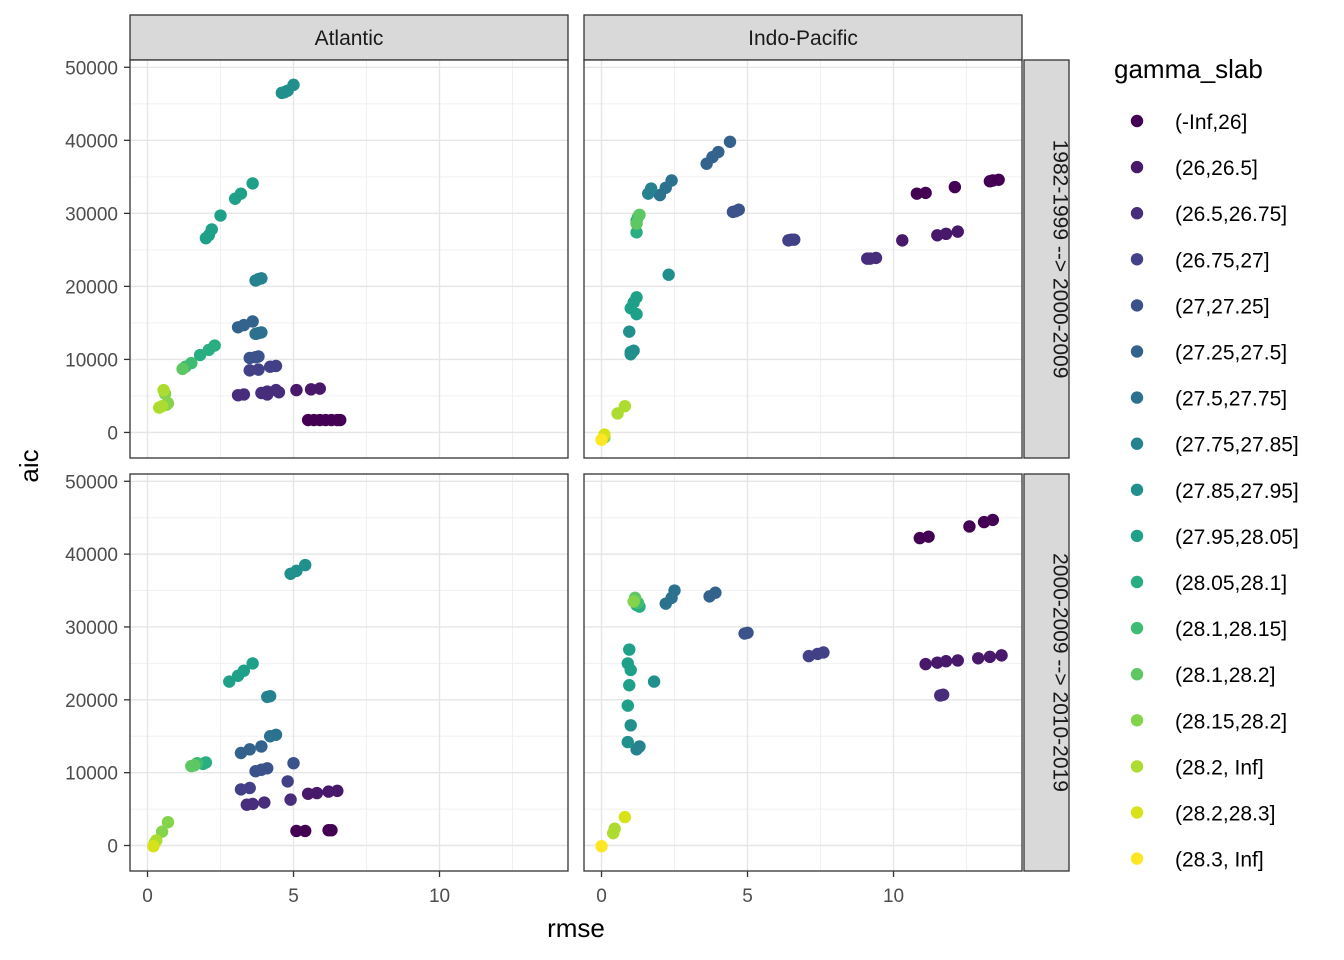  Describe the element at coordinates (1219, 767) in the screenshot. I see `legend-label: (28.2, Inf]` at that location.